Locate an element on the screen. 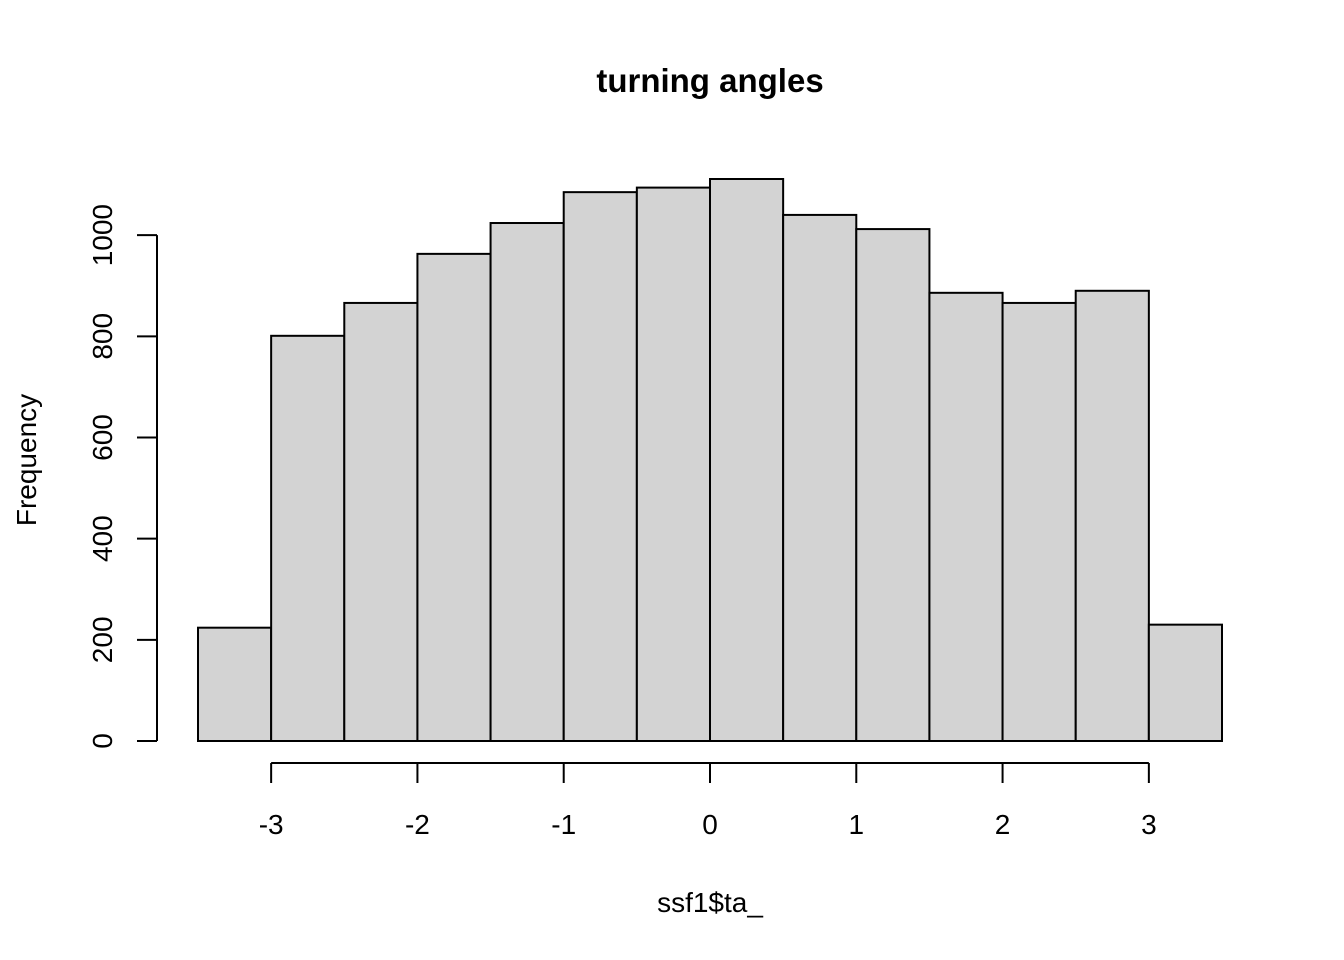  y-tick-label: 200 is located at coordinates (102, 639).